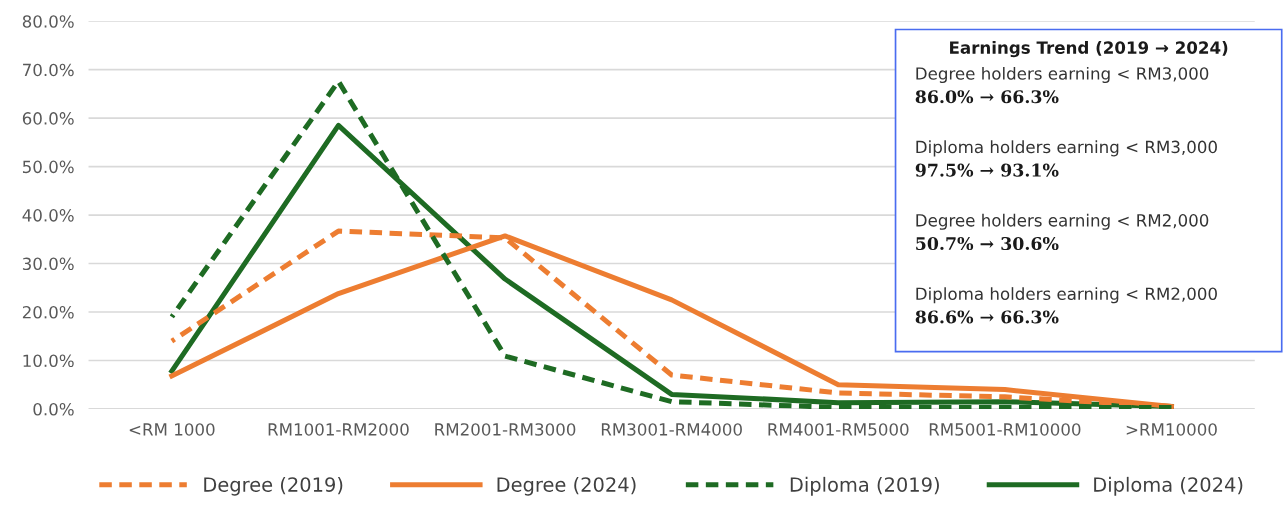 This screenshot has width=1283, height=517. What do you see at coordinates (338, 429) in the screenshot?
I see `x-tick-label: RM1001-RM2000` at bounding box center [338, 429].